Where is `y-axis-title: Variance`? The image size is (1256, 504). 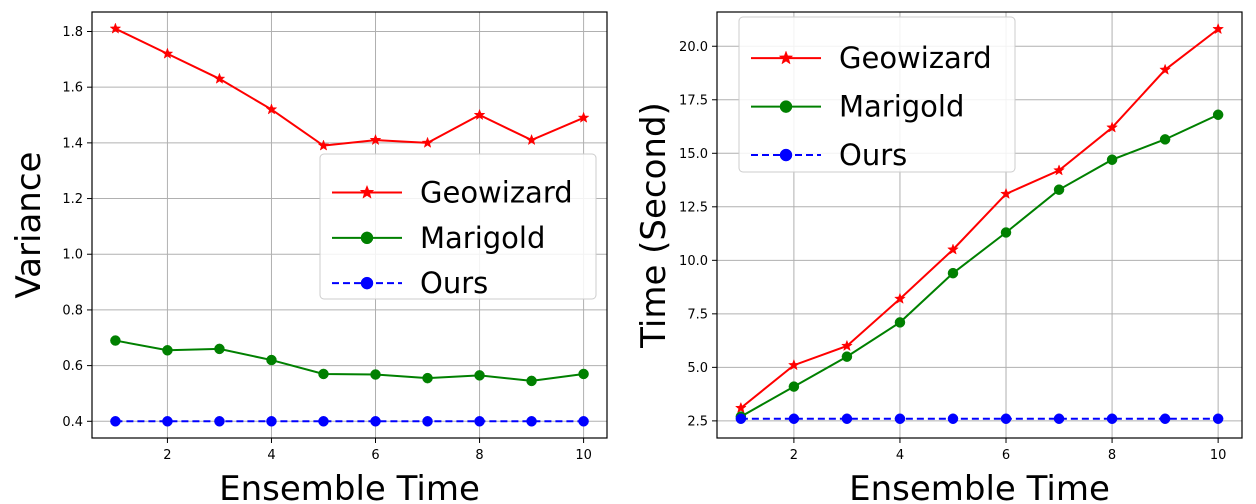
y-axis-title: Variance is located at coordinates (29, 225).